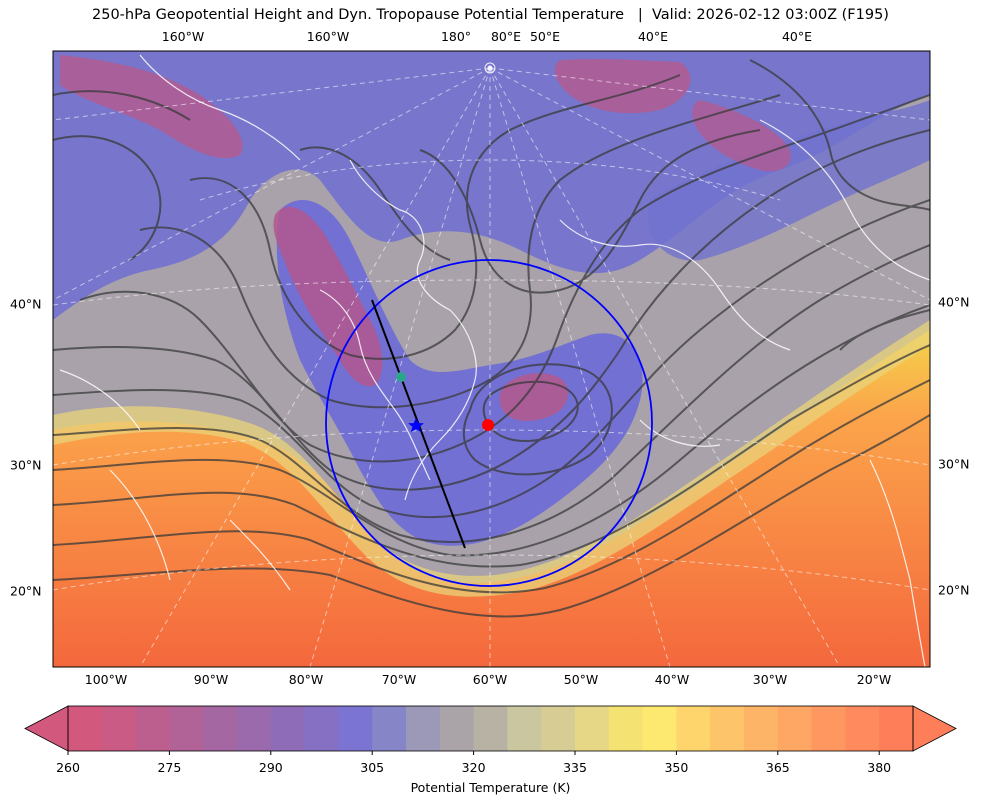 This screenshot has height=805, width=981. What do you see at coordinates (534, 397) in the screenshot?
I see `cold-core-circle` at bounding box center [534, 397].